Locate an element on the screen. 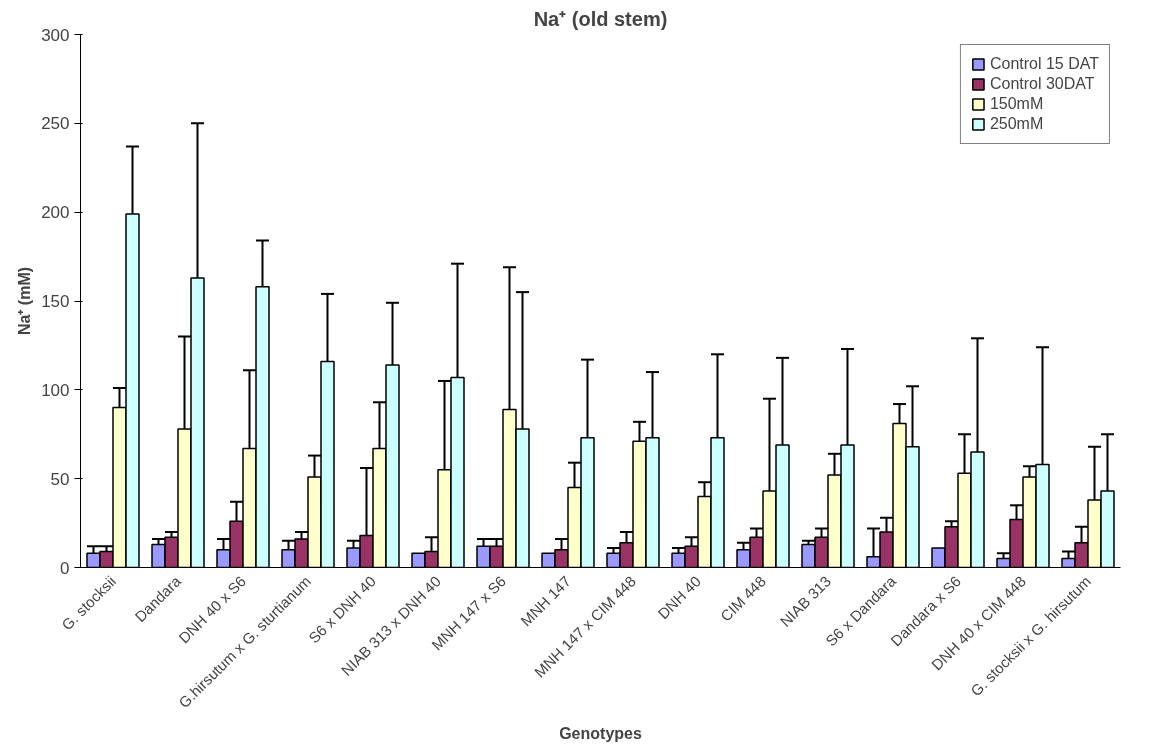 This screenshot has height=753, width=1150. legend-label: Control 30DAT is located at coordinates (1042, 84).